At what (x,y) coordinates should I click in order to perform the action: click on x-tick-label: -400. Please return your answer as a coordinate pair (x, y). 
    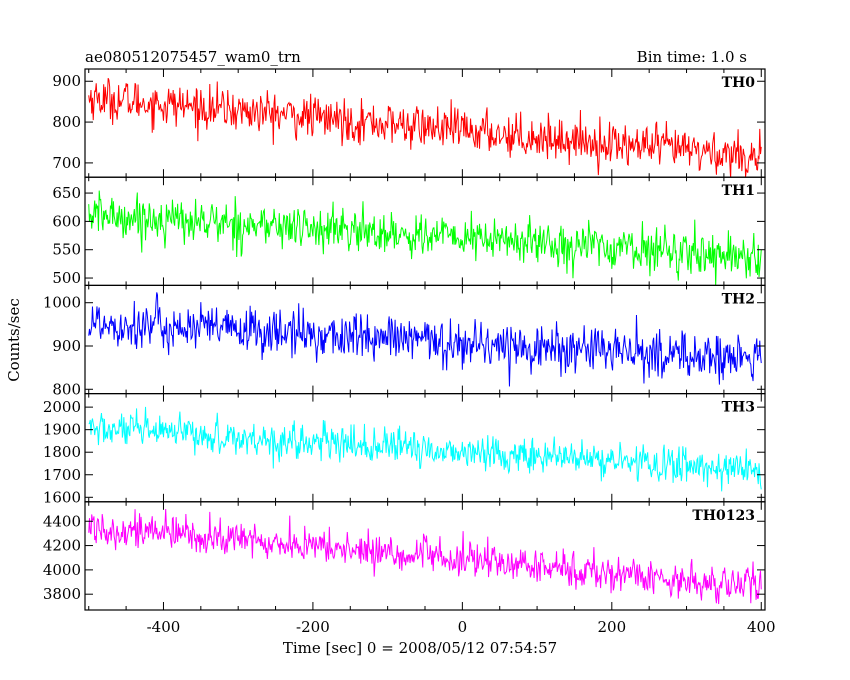
    Looking at the image, I should click on (164, 627).